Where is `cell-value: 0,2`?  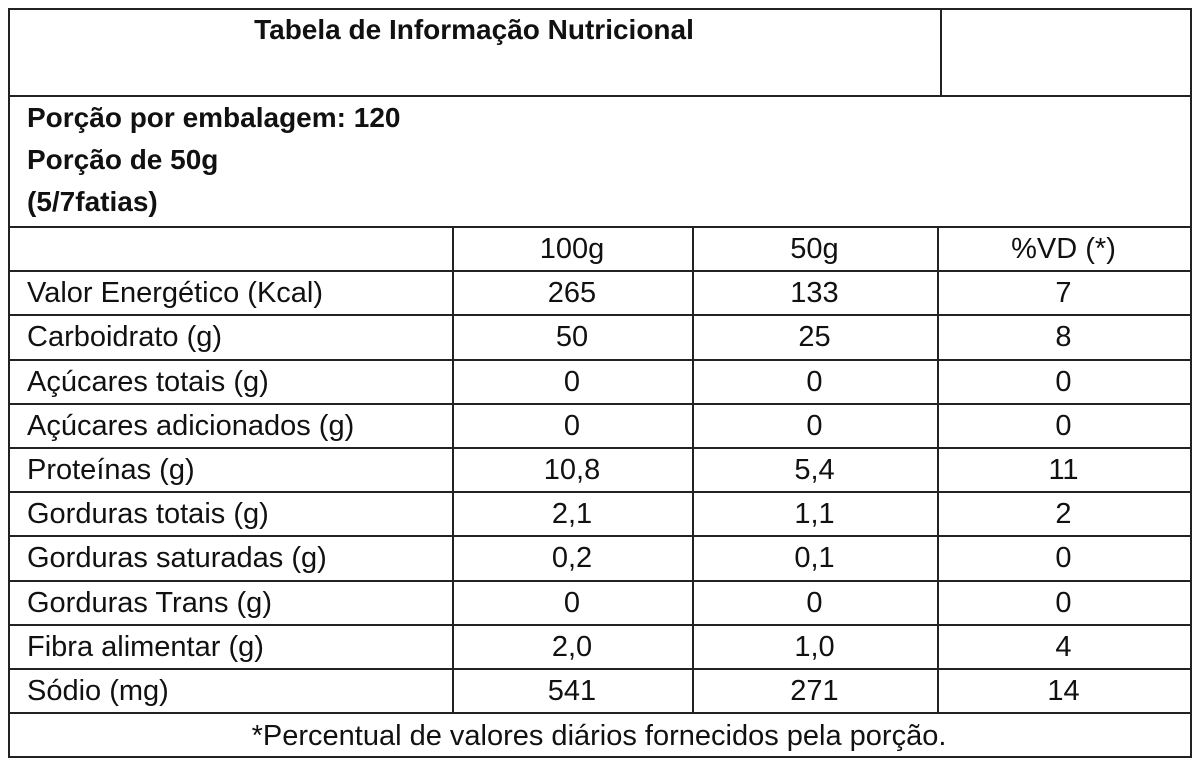 cell-value: 0,2 is located at coordinates (572, 558).